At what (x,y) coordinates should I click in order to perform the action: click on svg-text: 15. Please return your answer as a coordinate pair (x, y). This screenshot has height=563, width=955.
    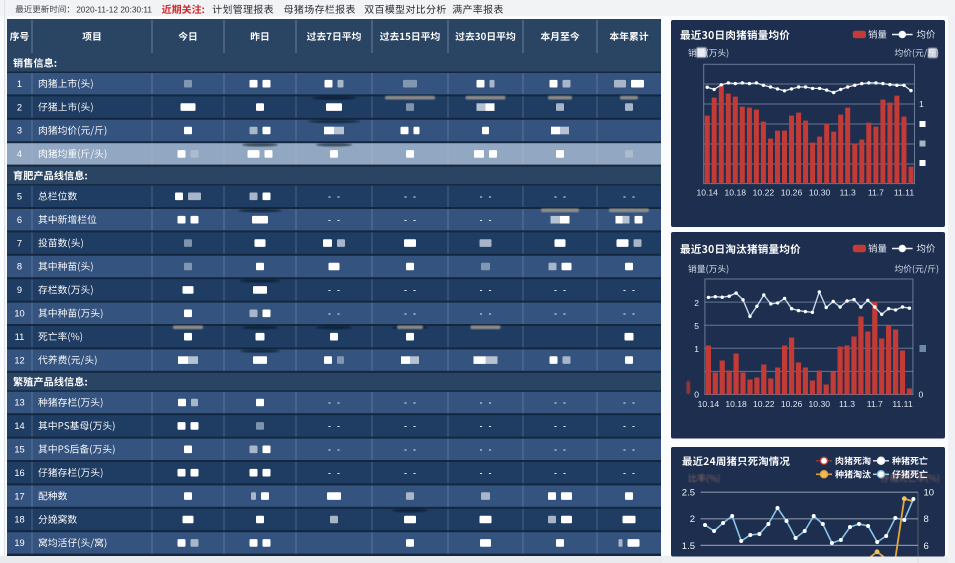
    Looking at the image, I should click on (19, 450).